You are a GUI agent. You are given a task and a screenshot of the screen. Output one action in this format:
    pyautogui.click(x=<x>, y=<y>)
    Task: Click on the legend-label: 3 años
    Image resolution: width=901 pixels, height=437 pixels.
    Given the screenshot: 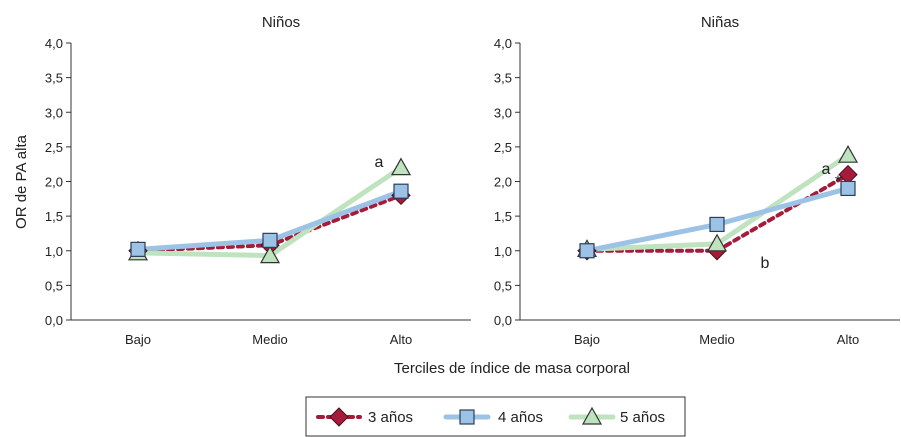 What is the action you would take?
    pyautogui.click(x=390, y=417)
    